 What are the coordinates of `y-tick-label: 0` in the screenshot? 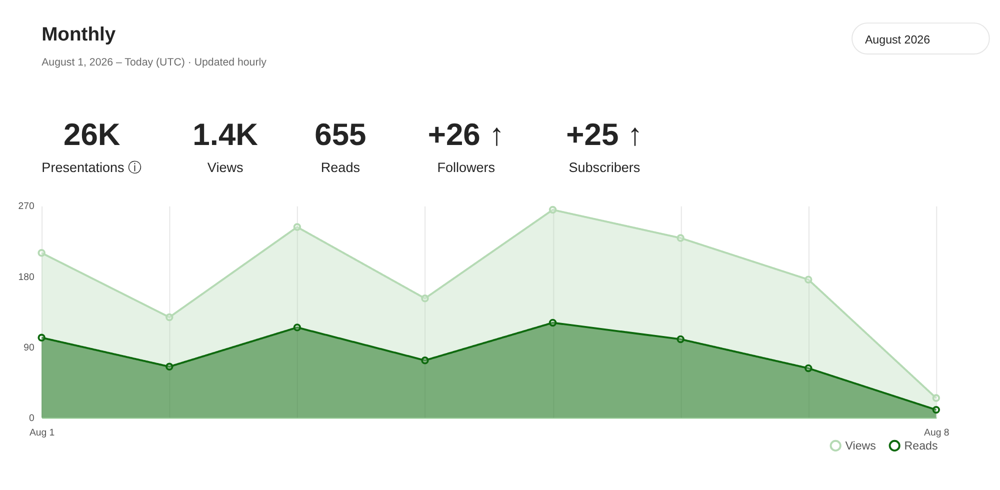 It's located at (31, 418).